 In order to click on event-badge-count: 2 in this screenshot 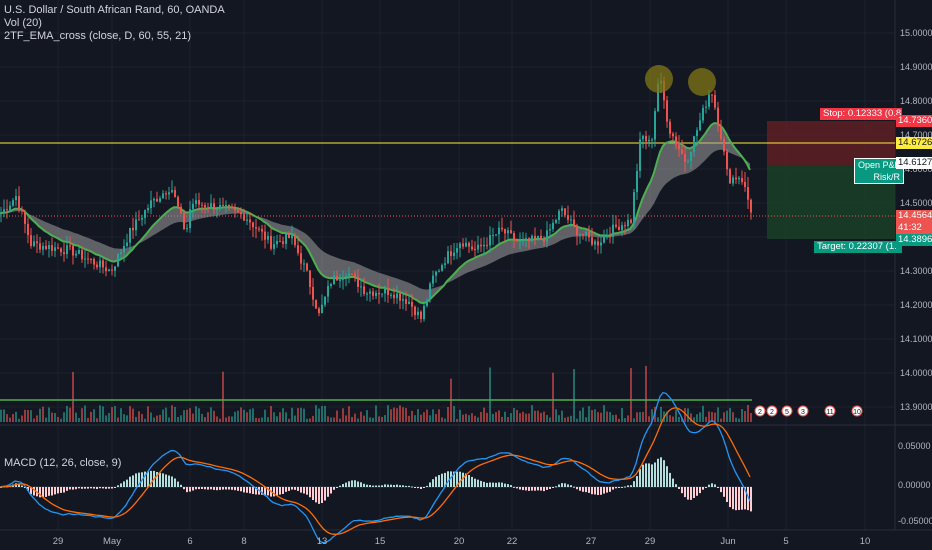, I will do `click(772, 412)`.